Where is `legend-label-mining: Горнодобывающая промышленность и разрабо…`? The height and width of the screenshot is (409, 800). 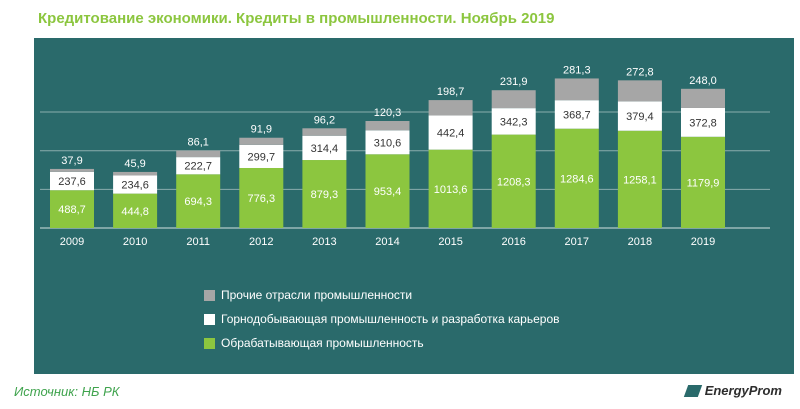 legend-label-mining: Горнодобывающая промышленность и разрабо… is located at coordinates (390, 319).